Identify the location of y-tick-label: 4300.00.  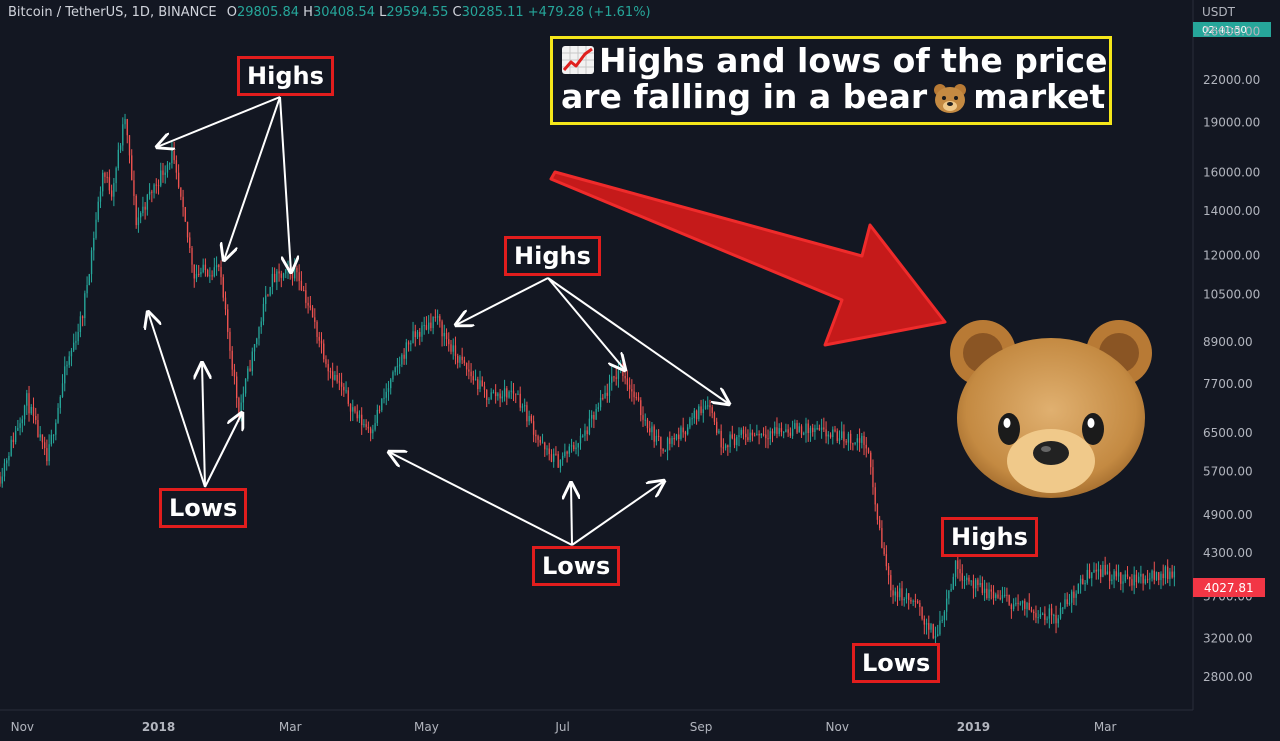
(1228, 553).